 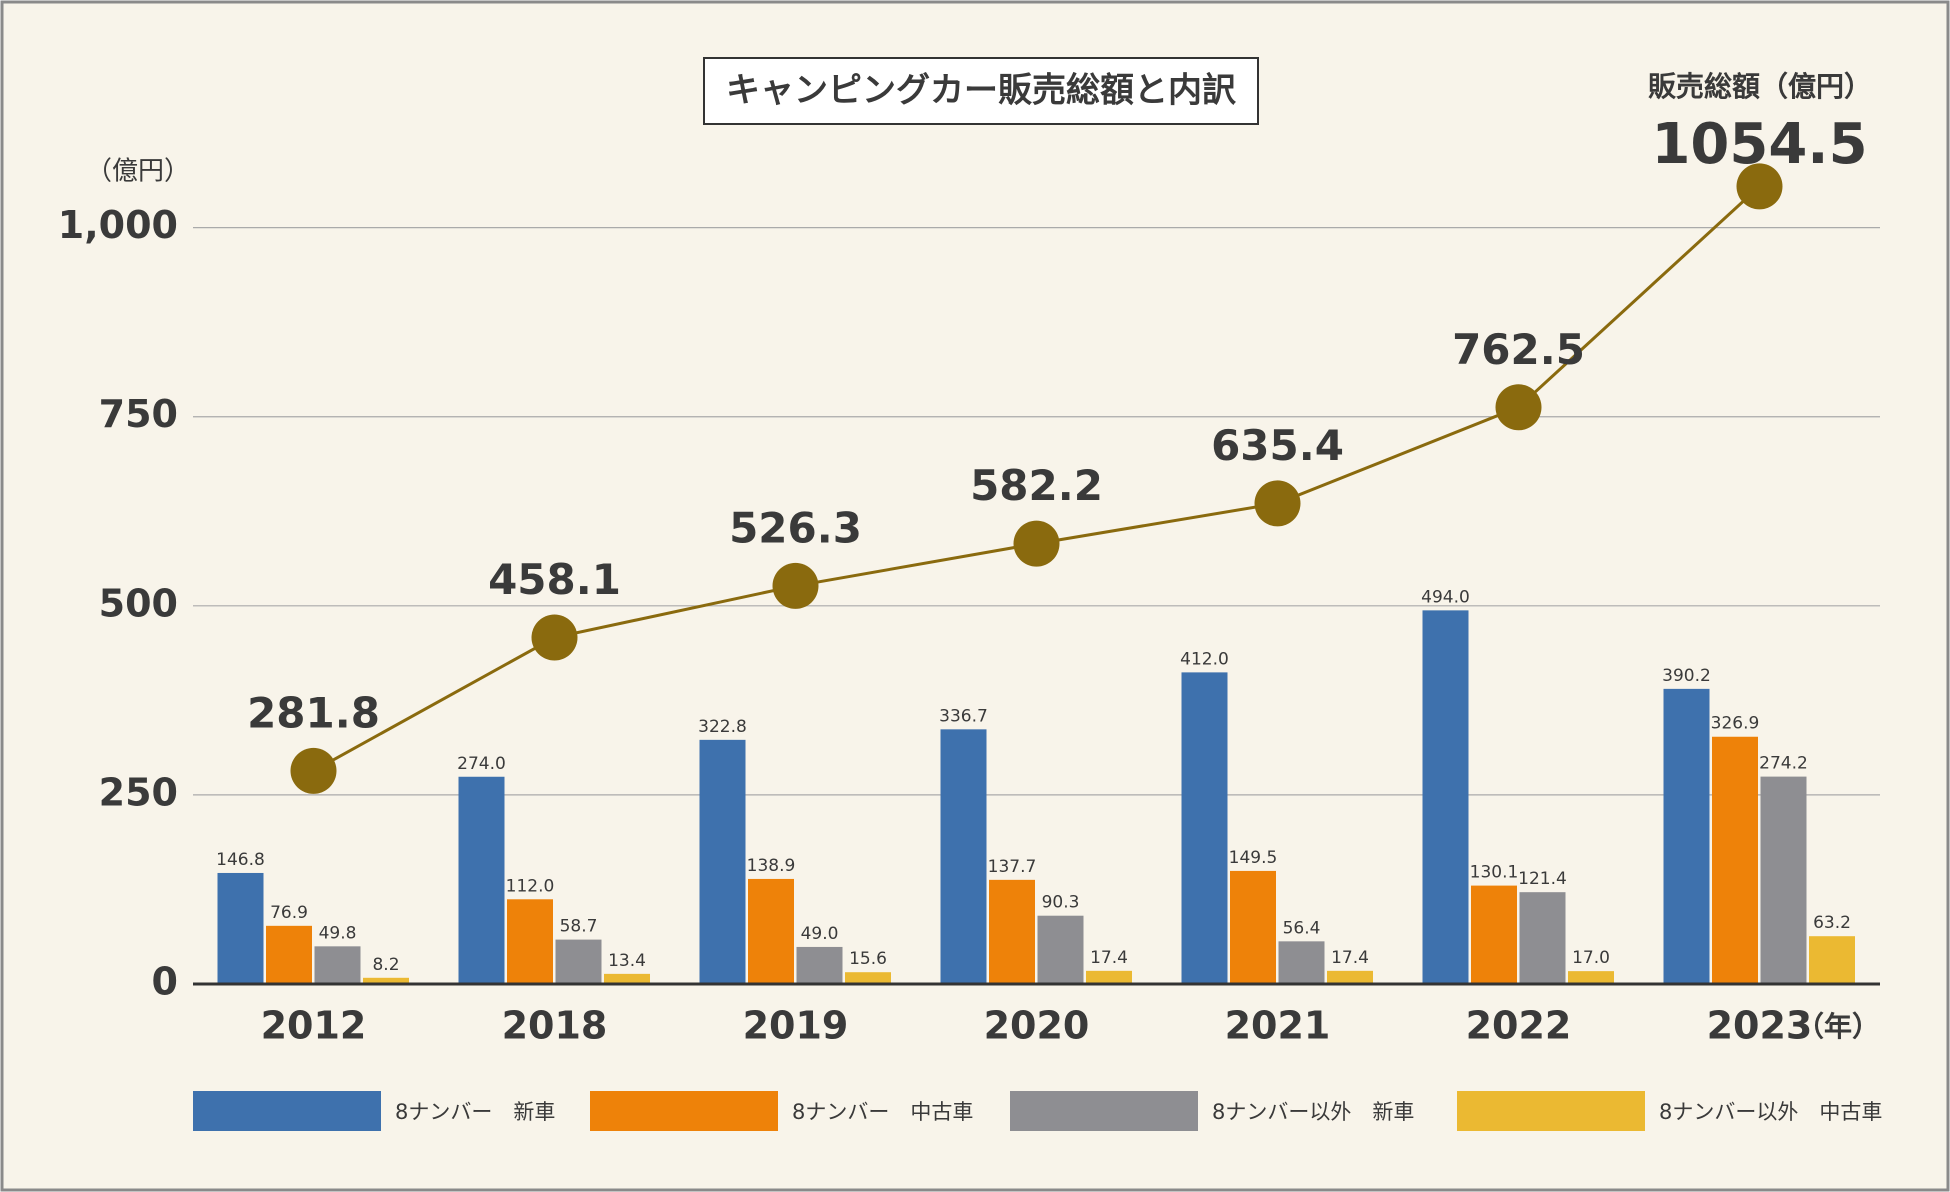 I want to click on bar-value-label: 76.9, so click(x=289, y=913).